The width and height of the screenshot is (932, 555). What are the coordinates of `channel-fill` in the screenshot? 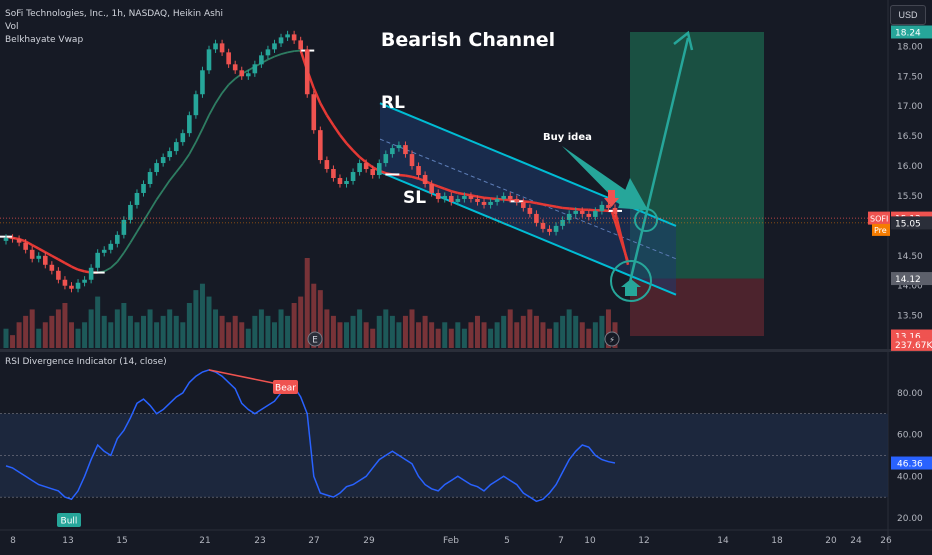 It's located at (528, 199).